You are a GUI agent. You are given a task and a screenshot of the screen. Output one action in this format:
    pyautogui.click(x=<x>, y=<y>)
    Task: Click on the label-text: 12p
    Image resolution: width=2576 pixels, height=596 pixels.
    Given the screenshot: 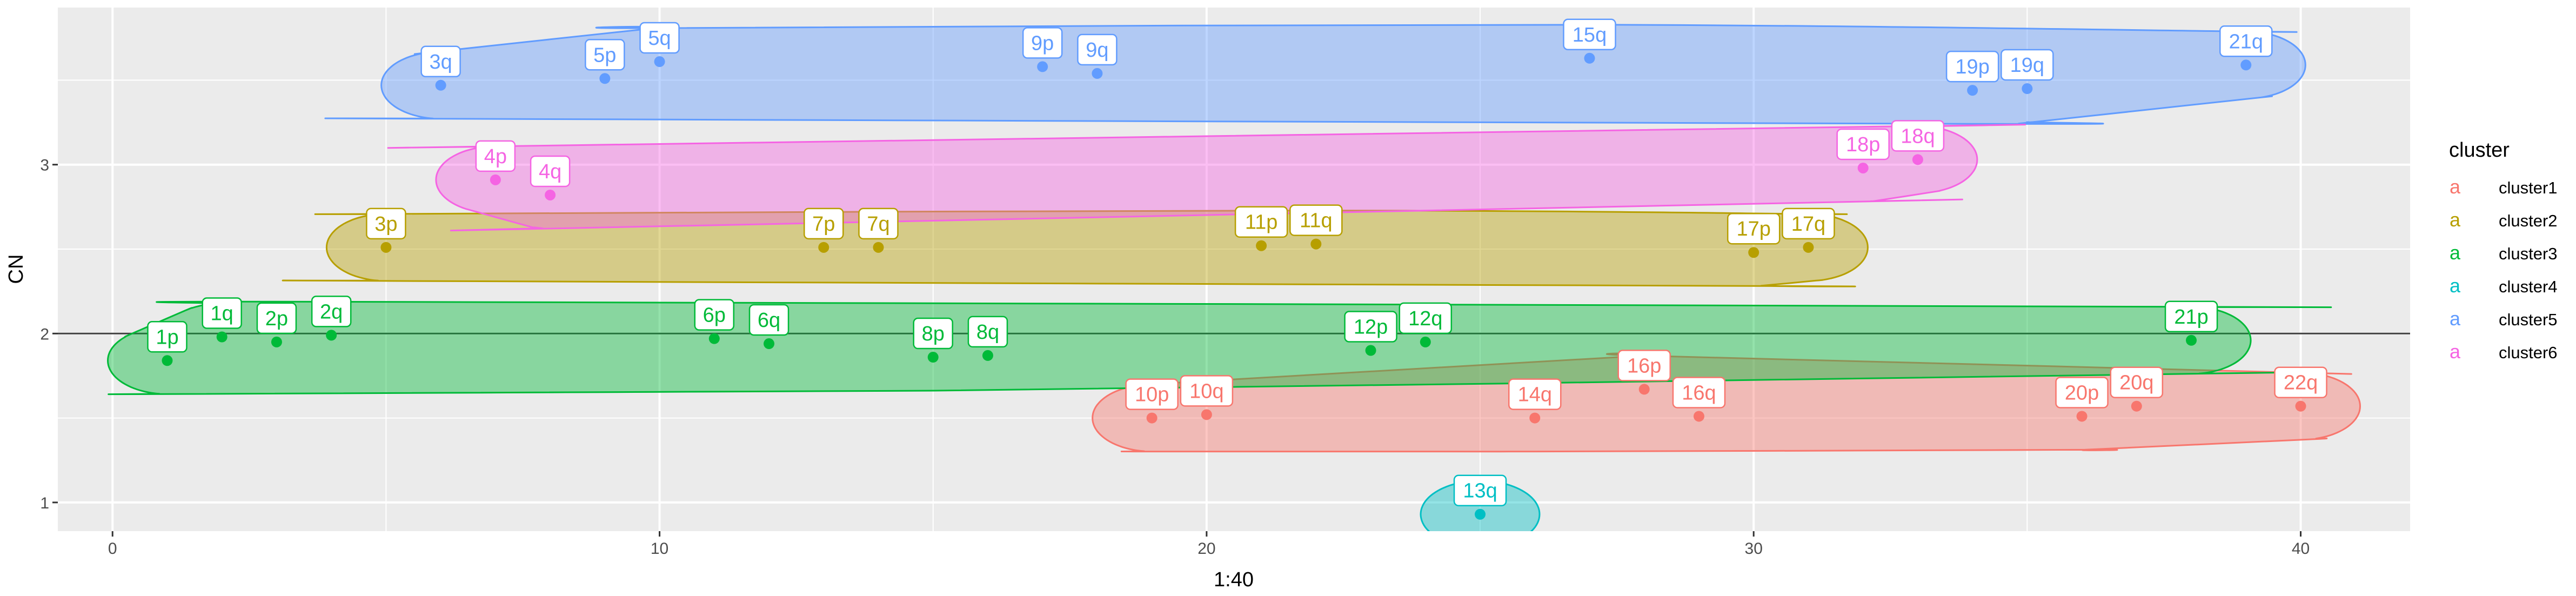 What is the action you would take?
    pyautogui.click(x=1371, y=327)
    